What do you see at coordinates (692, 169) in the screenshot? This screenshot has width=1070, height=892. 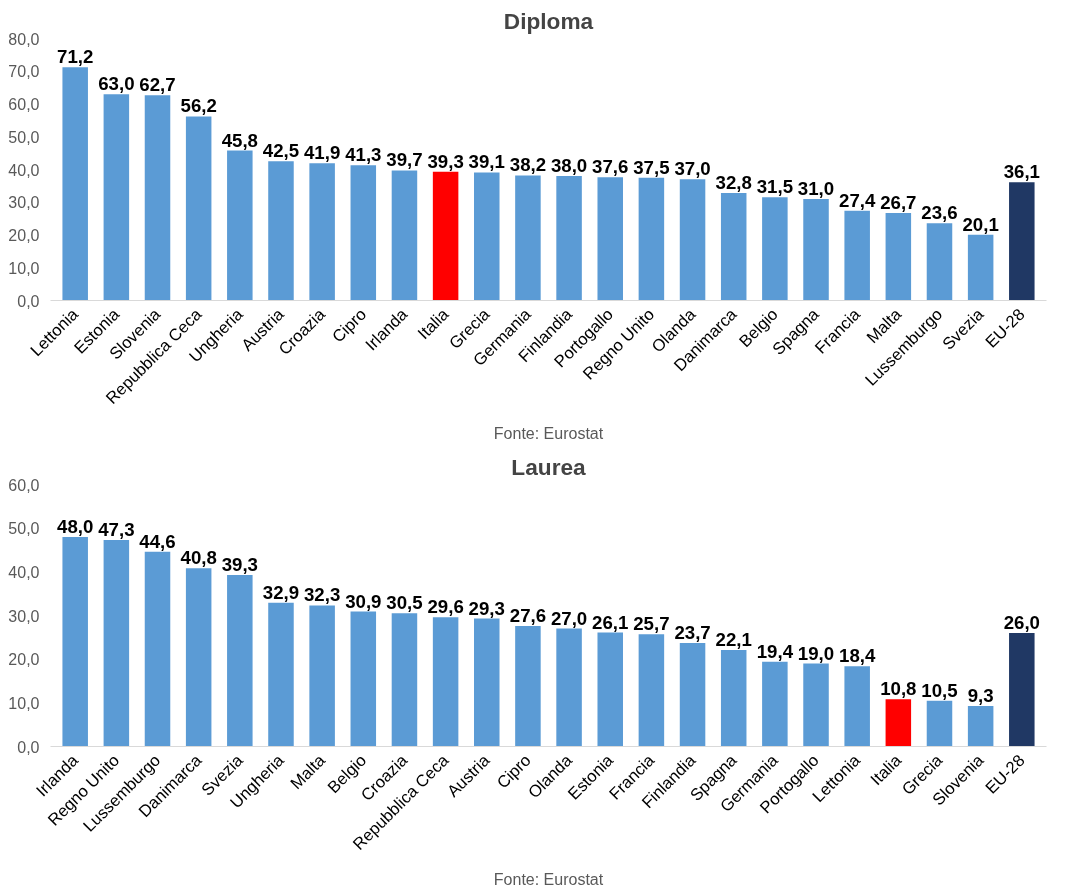 I see `data-label: 37,0` at bounding box center [692, 169].